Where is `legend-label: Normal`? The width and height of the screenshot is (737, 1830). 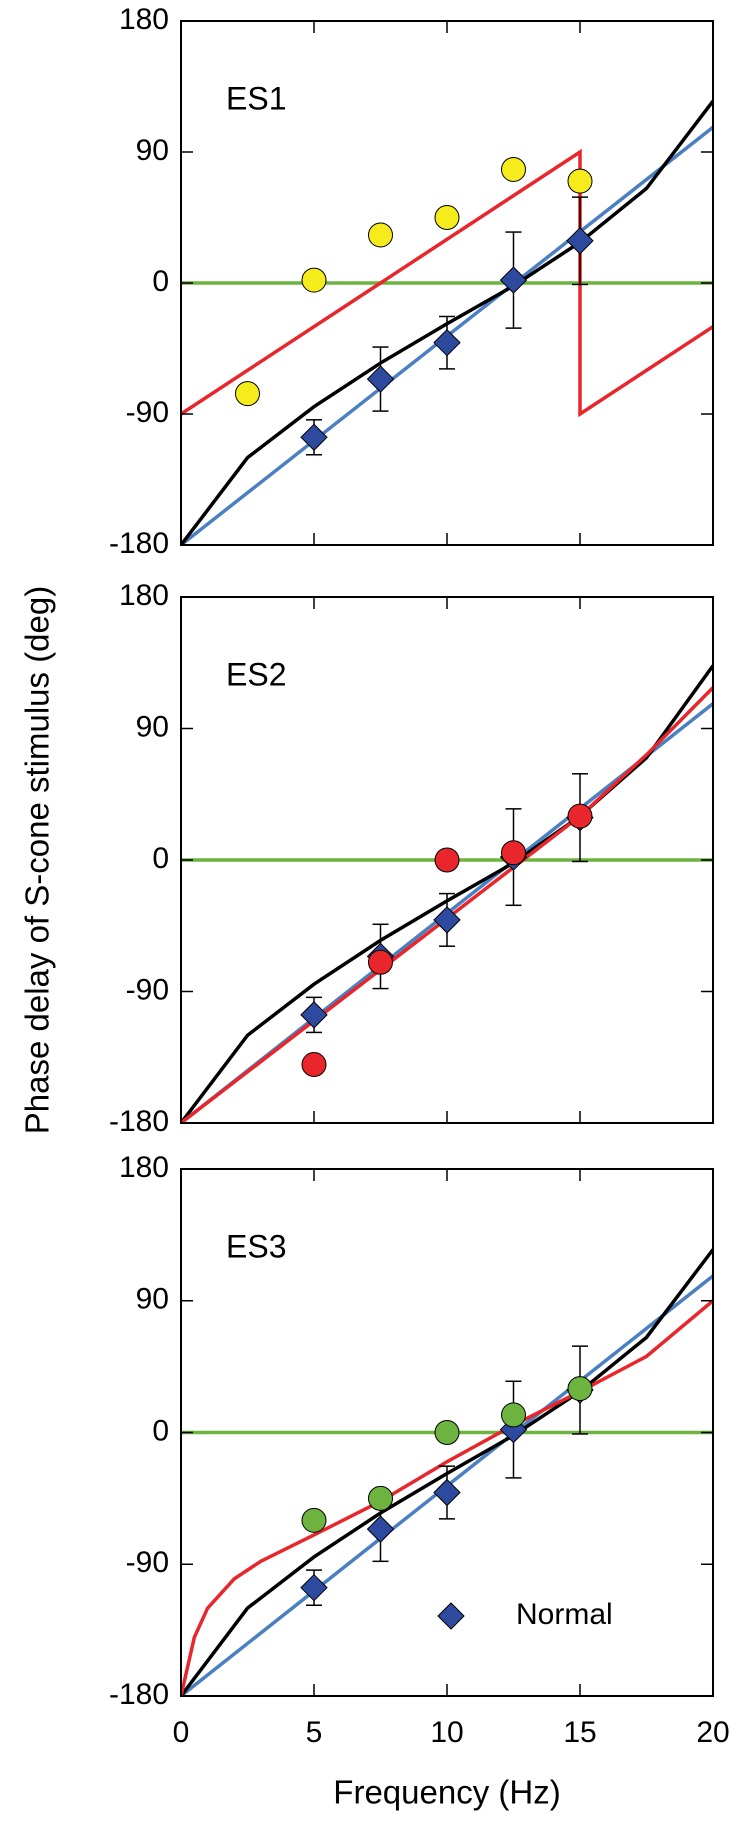 legend-label: Normal is located at coordinates (564, 1614).